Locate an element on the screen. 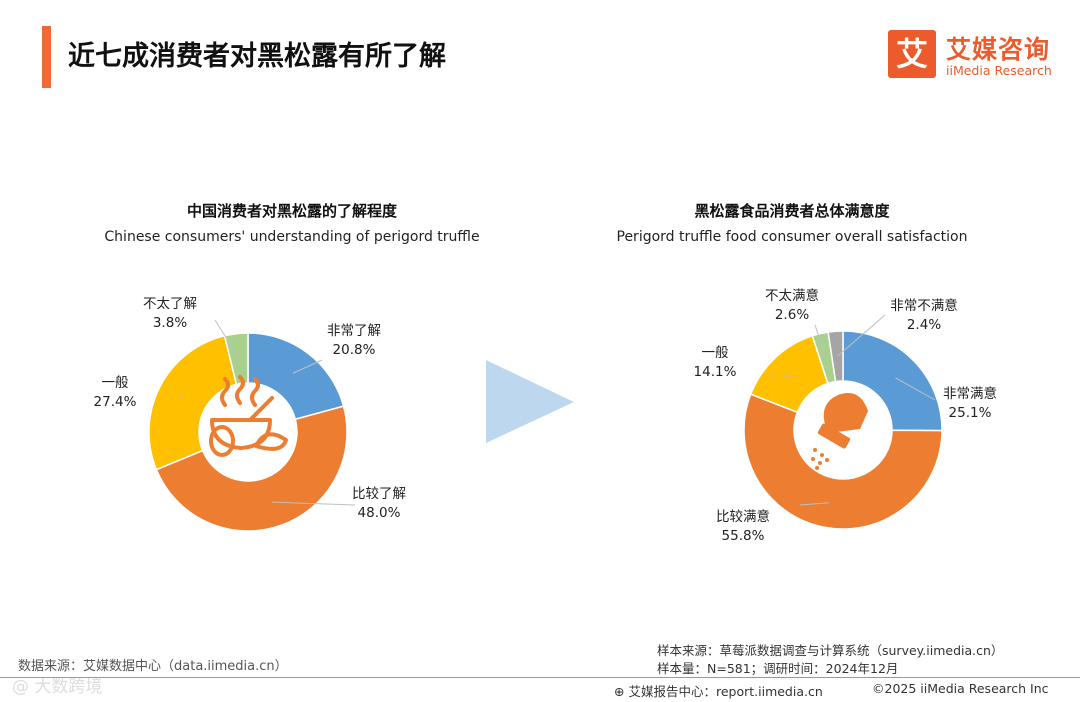  transition-arrow-icon is located at coordinates (530, 401).